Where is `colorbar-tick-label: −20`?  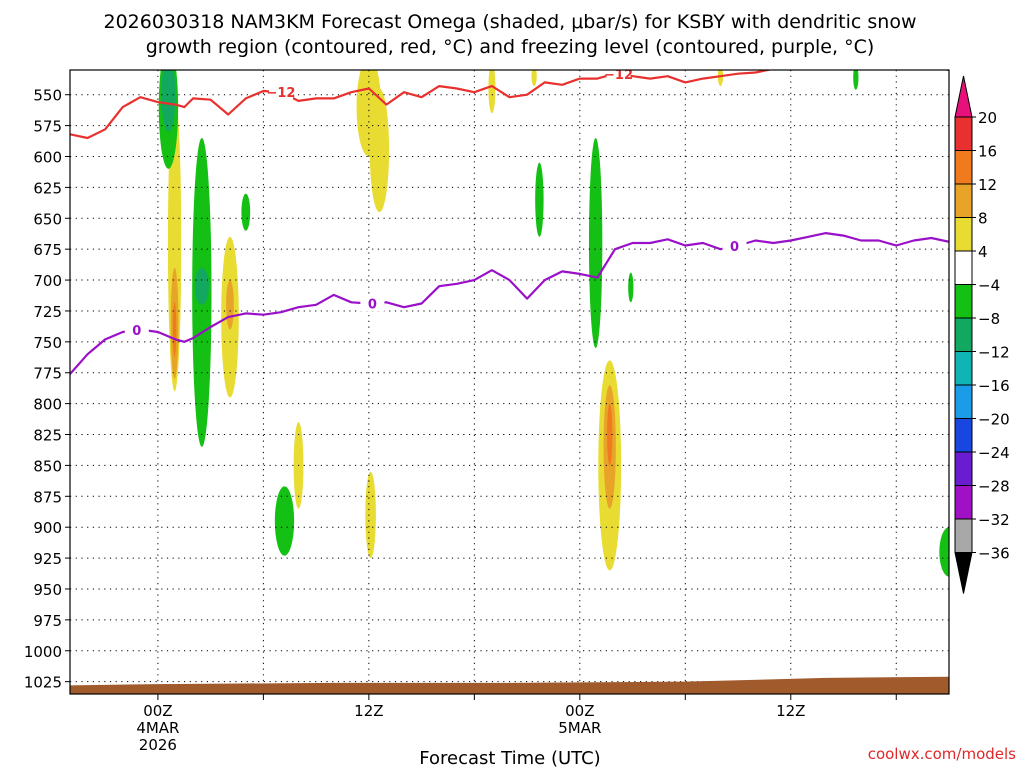
colorbar-tick-label: −20 is located at coordinates (994, 420).